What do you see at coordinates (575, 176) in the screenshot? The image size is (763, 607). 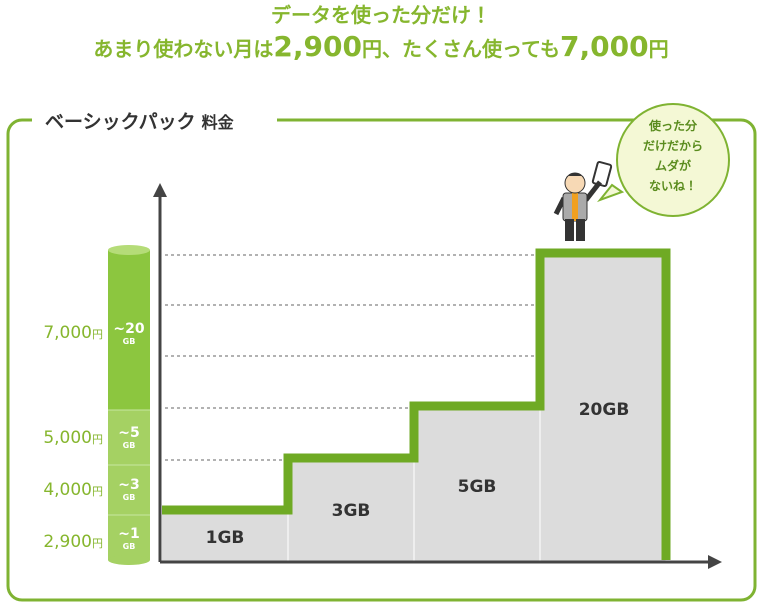 I see `hair` at bounding box center [575, 176].